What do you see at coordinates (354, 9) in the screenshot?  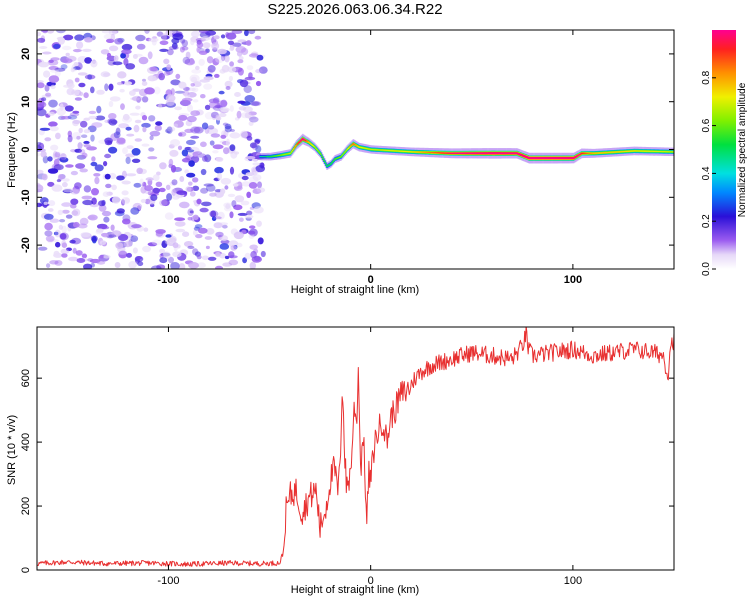 I see `figure-title: S225.2026.063.06.34.R22` at bounding box center [354, 9].